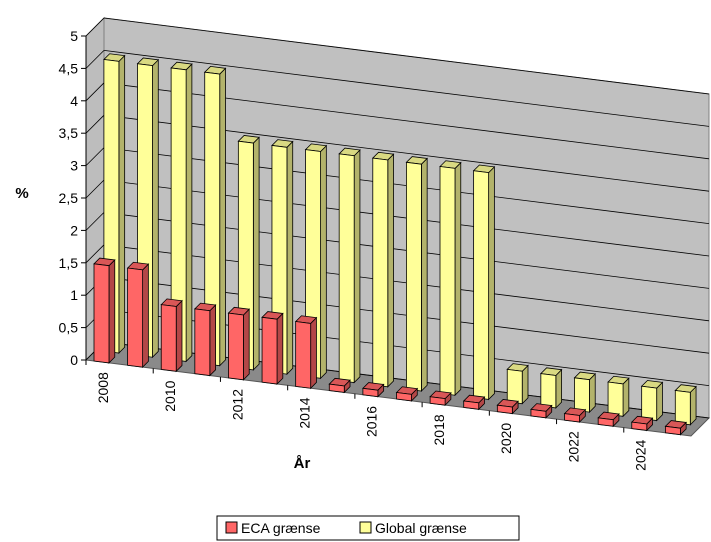 The image size is (711, 542). I want to click on legend-label-eca: ECA grænse, so click(281, 528).